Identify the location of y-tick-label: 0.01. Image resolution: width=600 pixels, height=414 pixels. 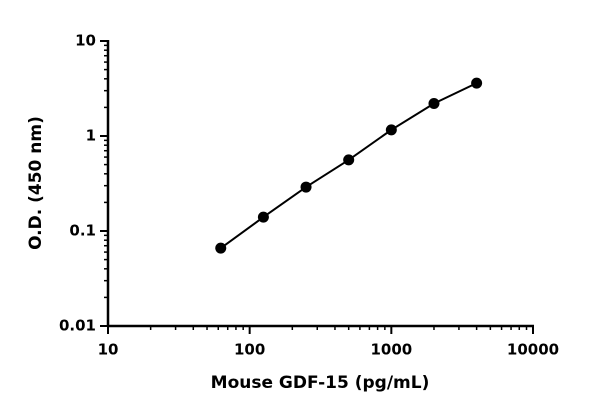
(77, 326).